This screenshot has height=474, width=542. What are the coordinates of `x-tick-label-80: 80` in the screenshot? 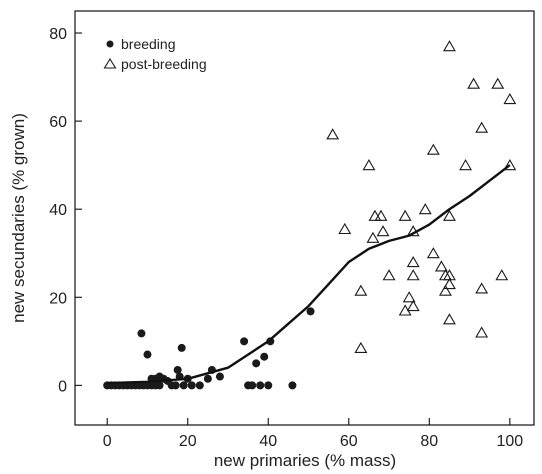 It's located at (429, 441).